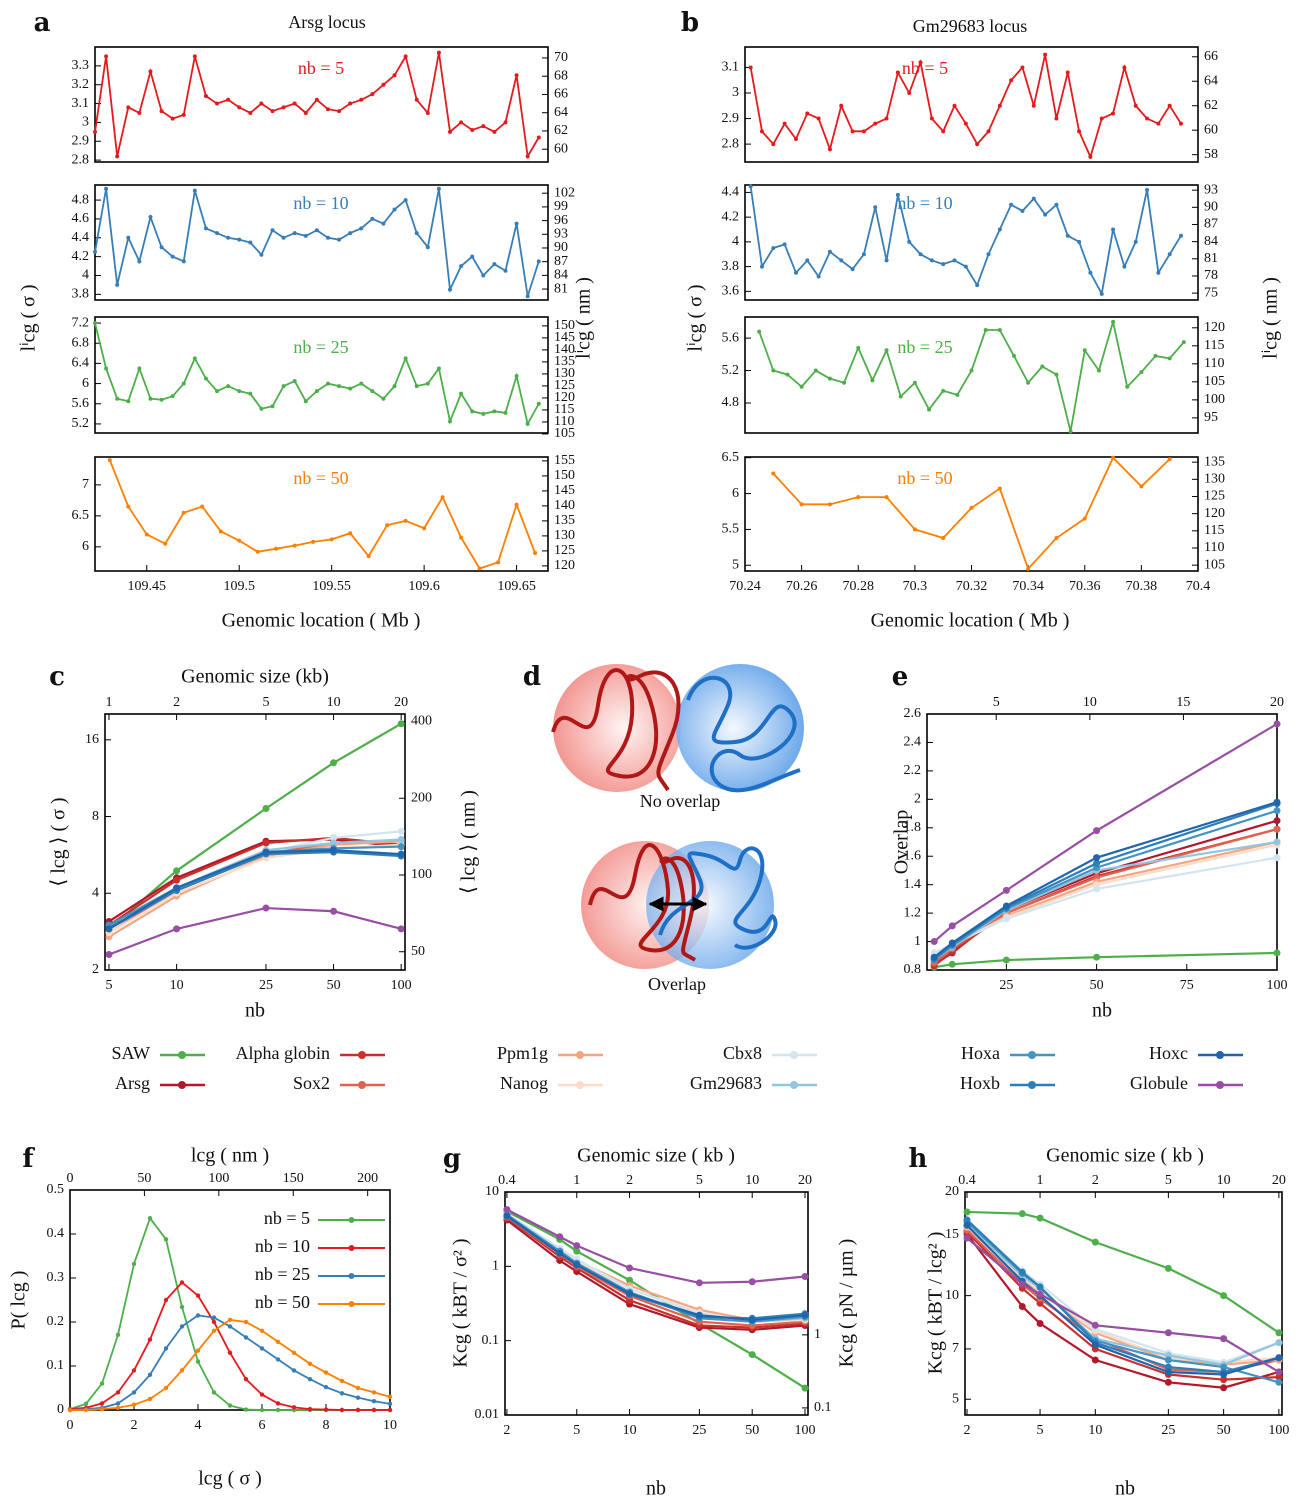 Image resolution: width=1298 pixels, height=1500 pixels. I want to click on y2-tick-label: 58, so click(1211, 154).